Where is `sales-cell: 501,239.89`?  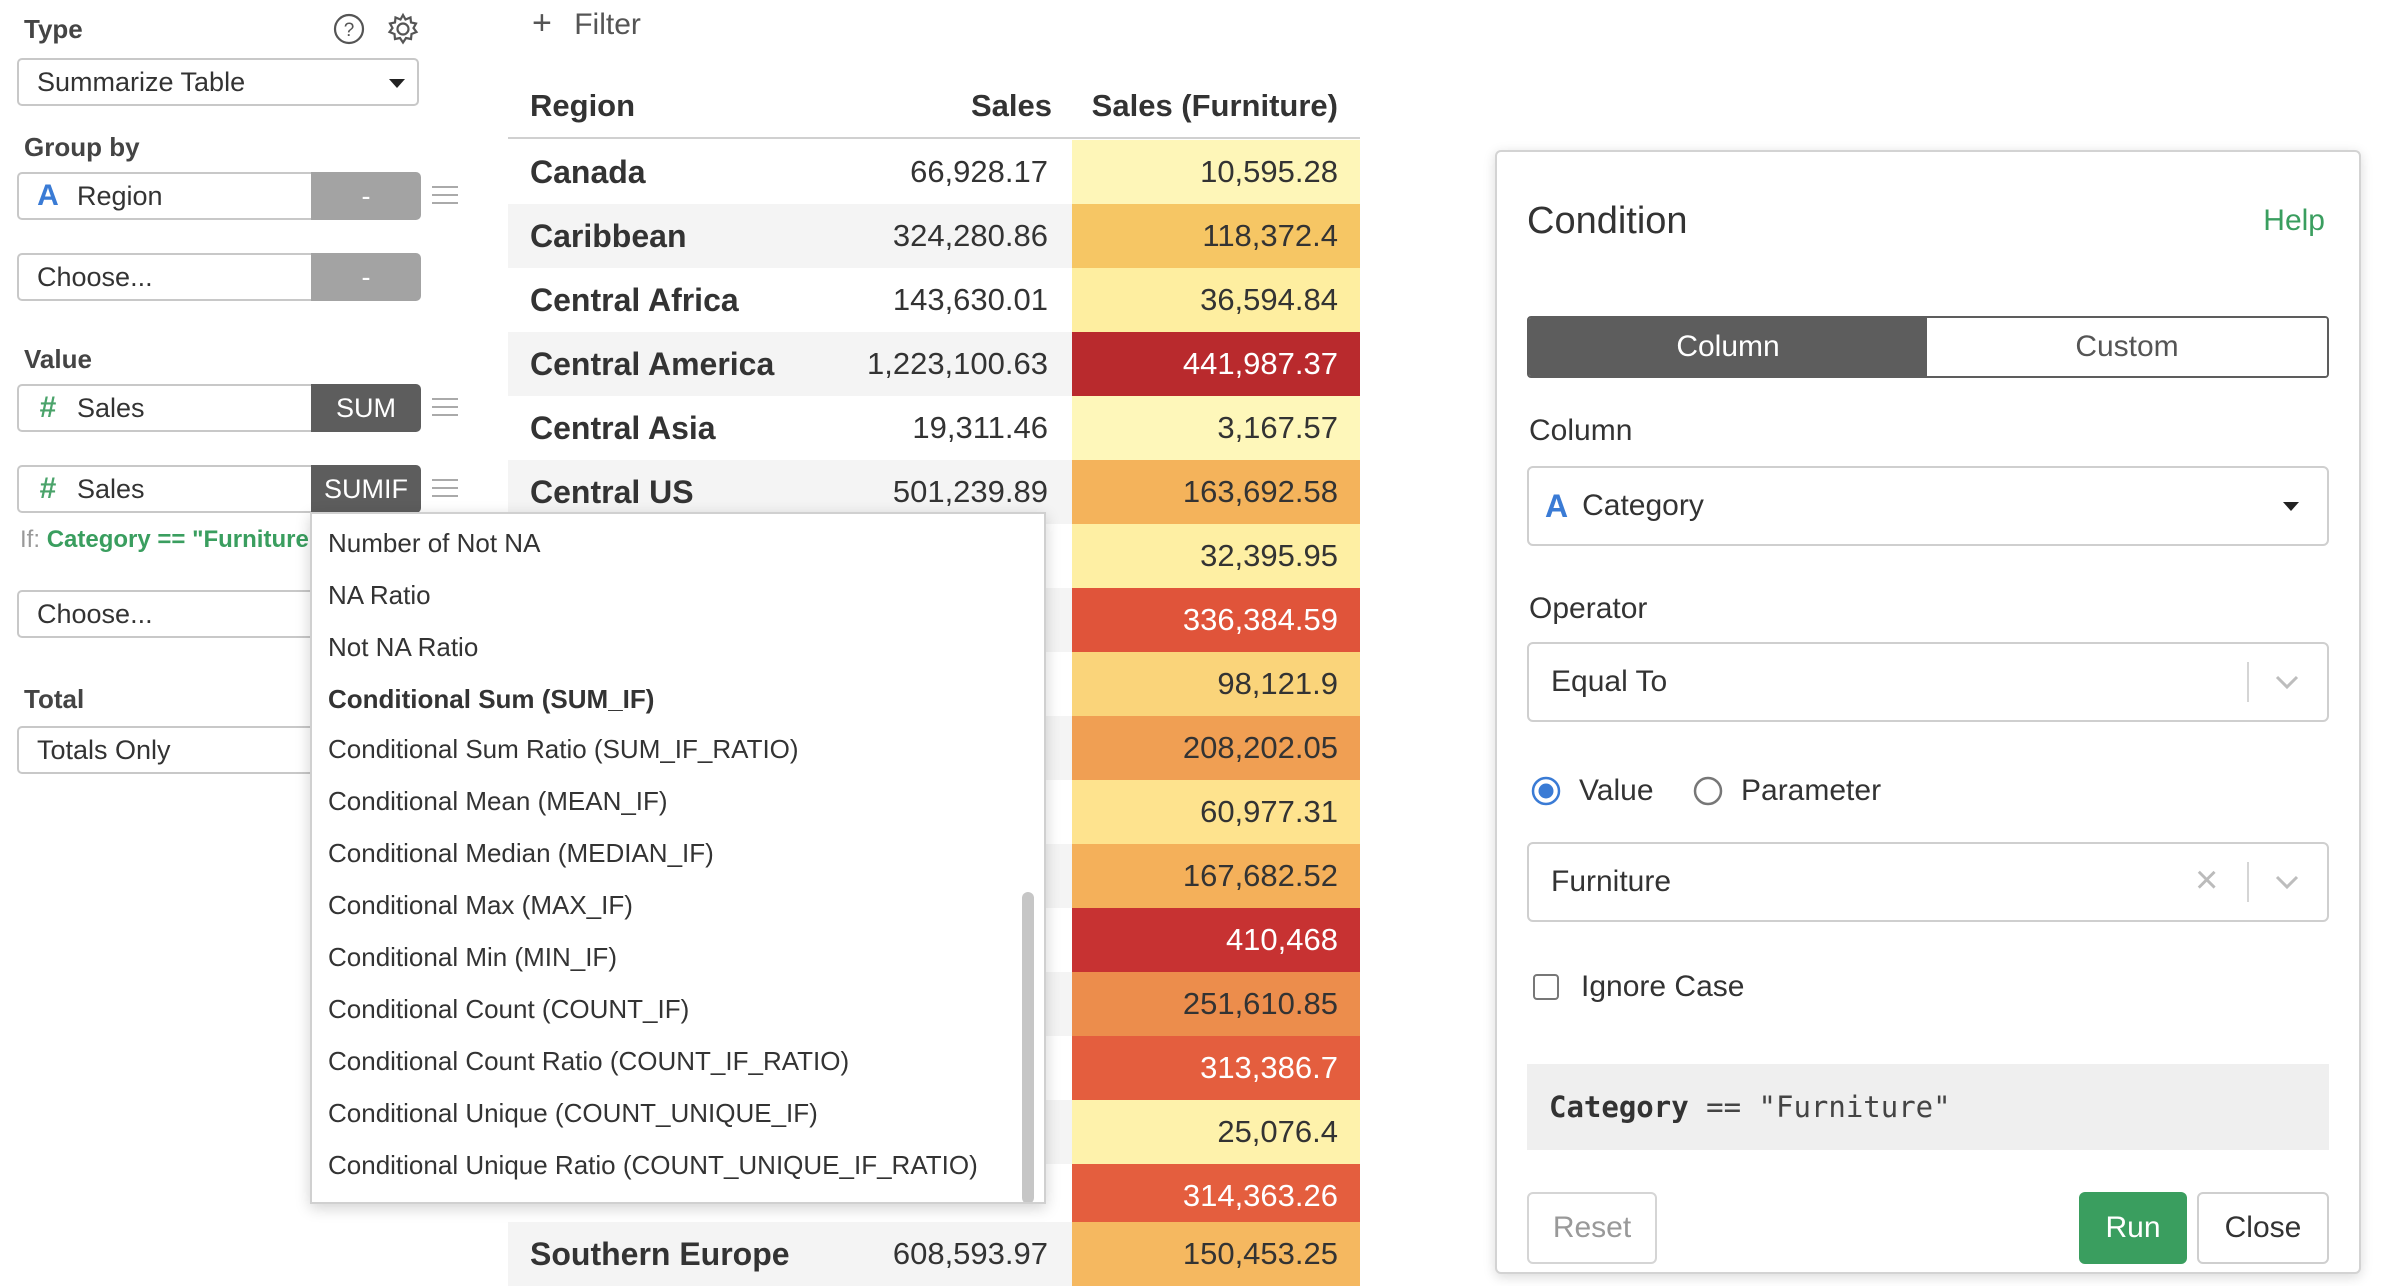
sales-cell: 501,239.89 is located at coordinates (970, 491).